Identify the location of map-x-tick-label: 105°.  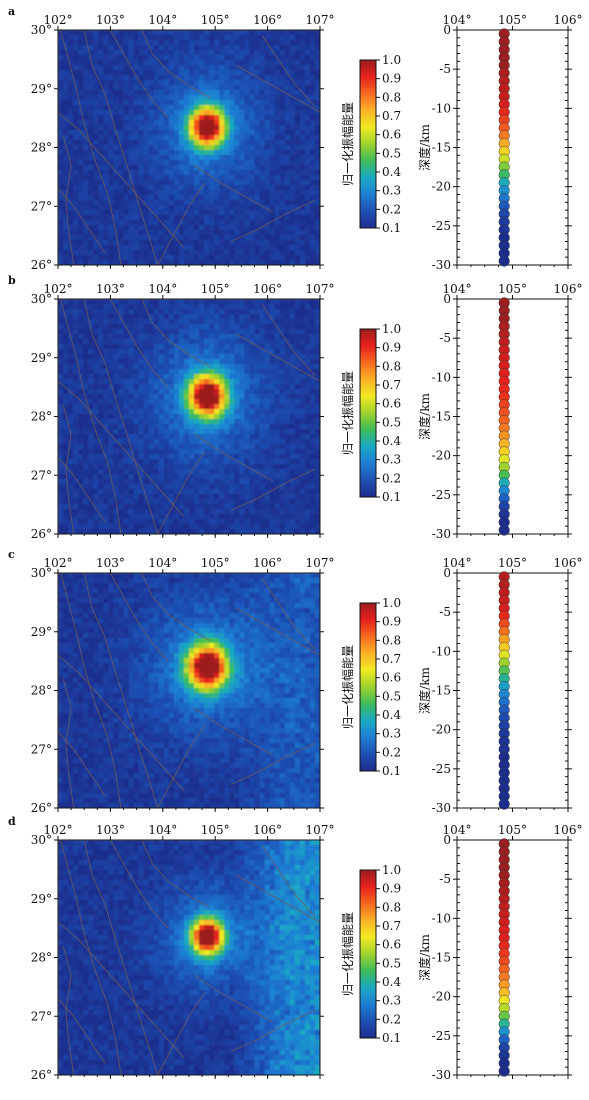
(215, 289).